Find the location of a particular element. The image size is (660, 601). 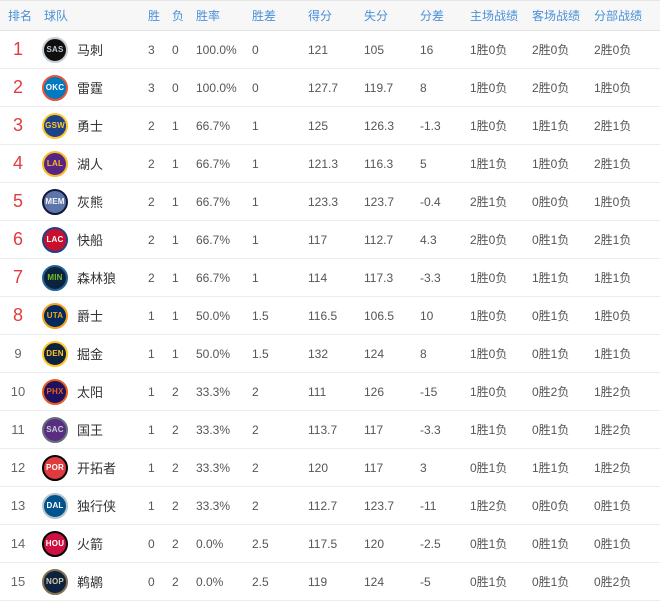

rank-number: 5 is located at coordinates (17, 201).